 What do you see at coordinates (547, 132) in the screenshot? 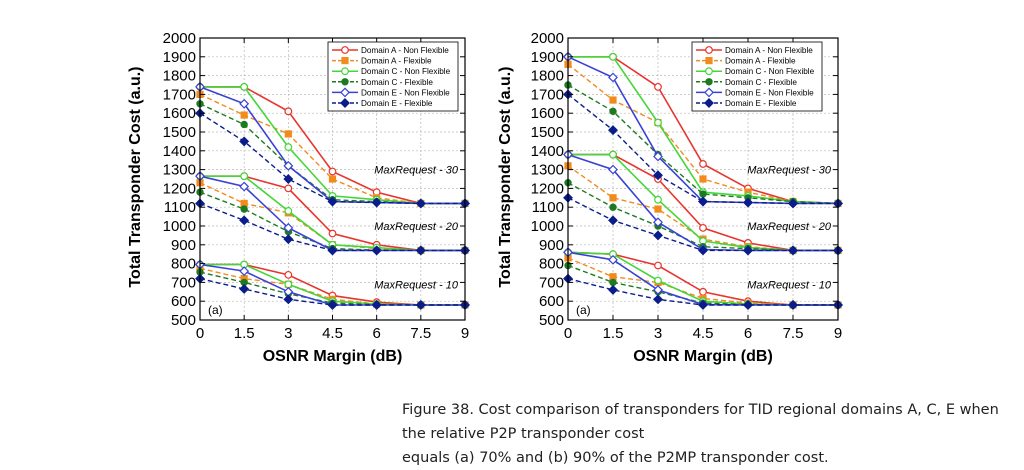
I see `y-tick-label: 1500` at bounding box center [547, 132].